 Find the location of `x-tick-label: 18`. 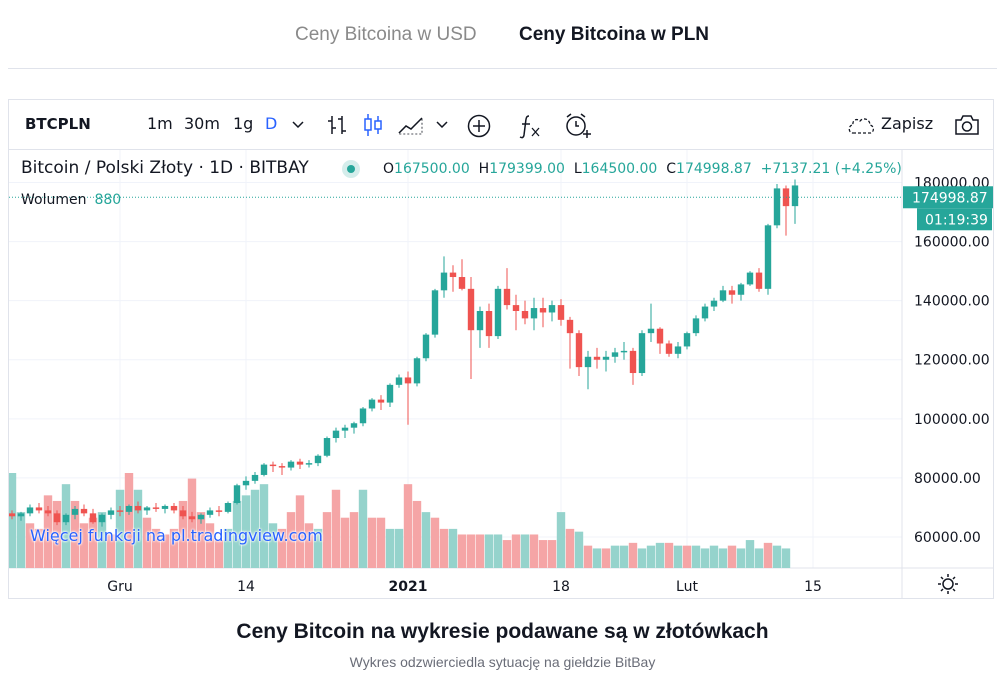

x-tick-label: 18 is located at coordinates (561, 587).